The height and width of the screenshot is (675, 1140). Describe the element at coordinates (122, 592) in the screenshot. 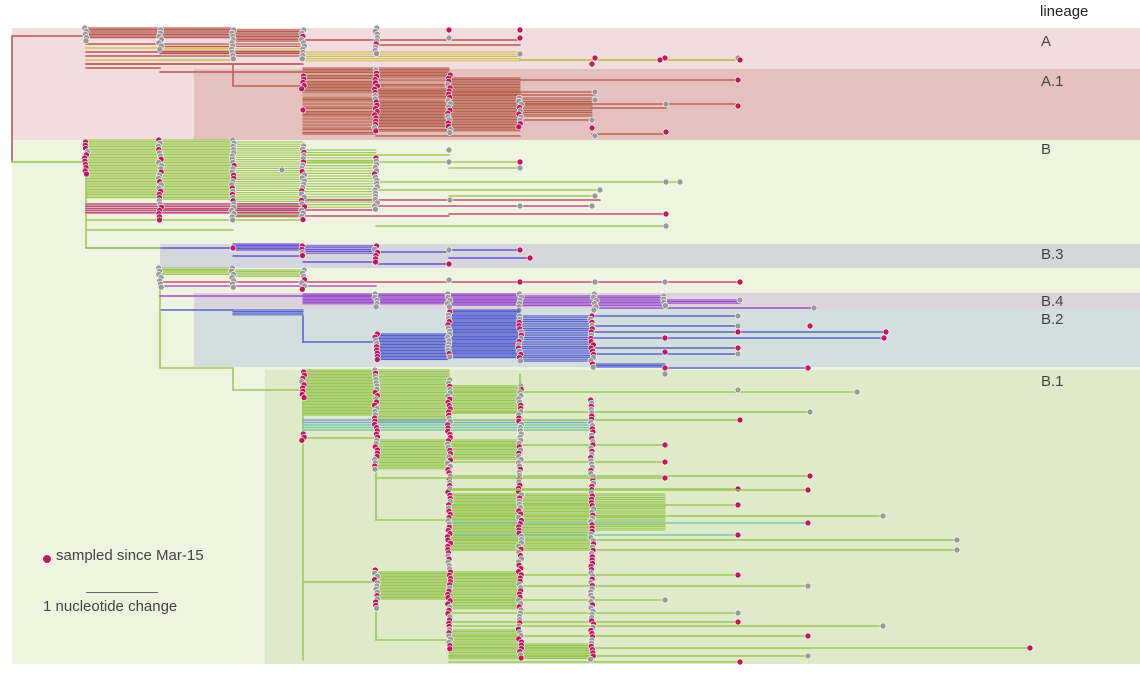

I see `scale-bar` at that location.